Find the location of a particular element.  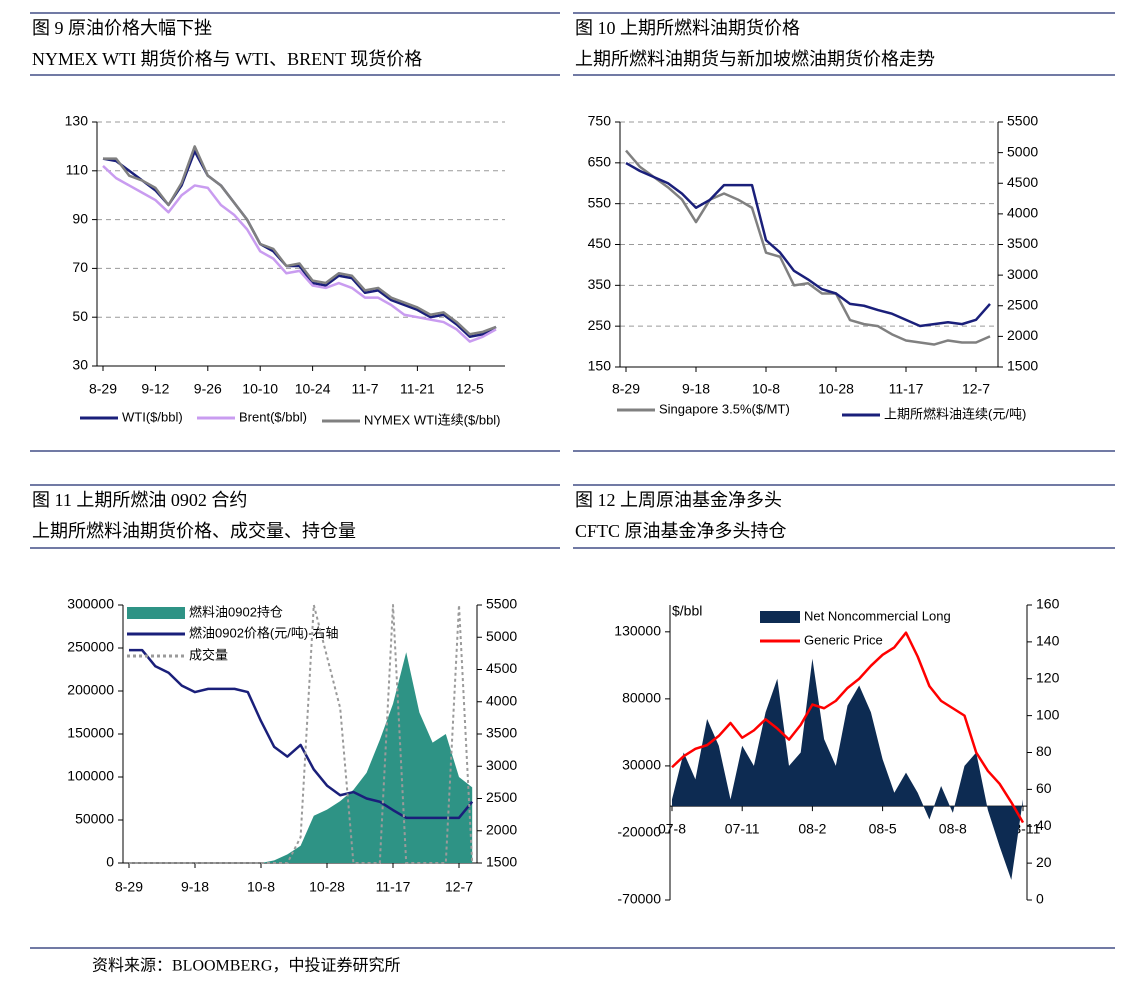

y-tick-label: -20000 is located at coordinates (639, 832).